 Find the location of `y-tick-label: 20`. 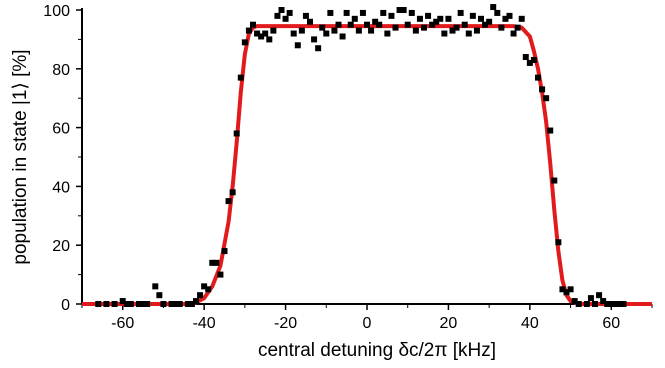

y-tick-label: 20 is located at coordinates (61, 246).